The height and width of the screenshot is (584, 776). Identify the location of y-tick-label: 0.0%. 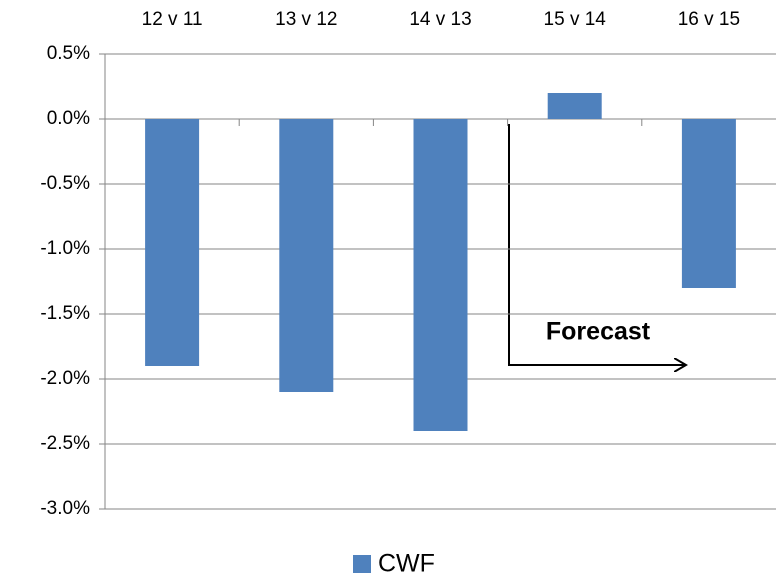
(68, 118).